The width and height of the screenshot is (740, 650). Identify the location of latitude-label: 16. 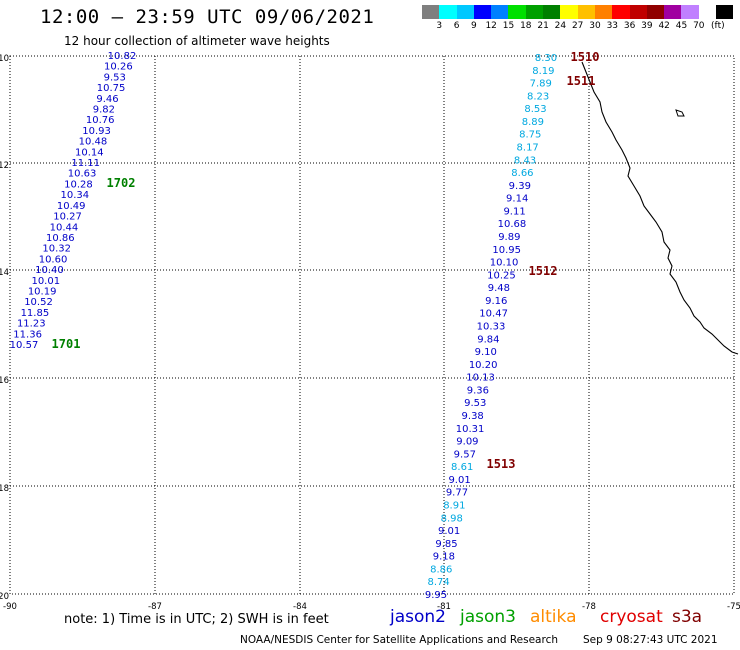
(4, 381).